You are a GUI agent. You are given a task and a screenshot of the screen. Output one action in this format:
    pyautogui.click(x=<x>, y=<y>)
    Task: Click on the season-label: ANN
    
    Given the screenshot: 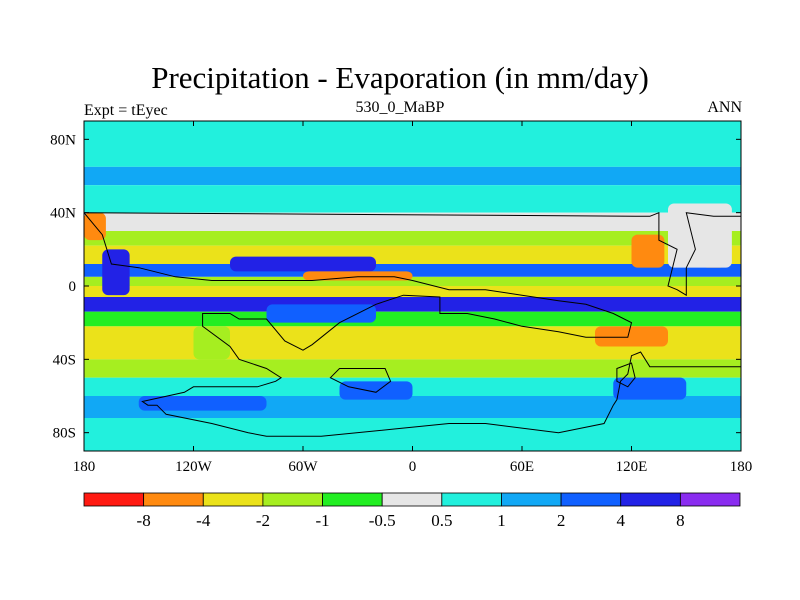 What is the action you would take?
    pyautogui.click(x=724, y=107)
    